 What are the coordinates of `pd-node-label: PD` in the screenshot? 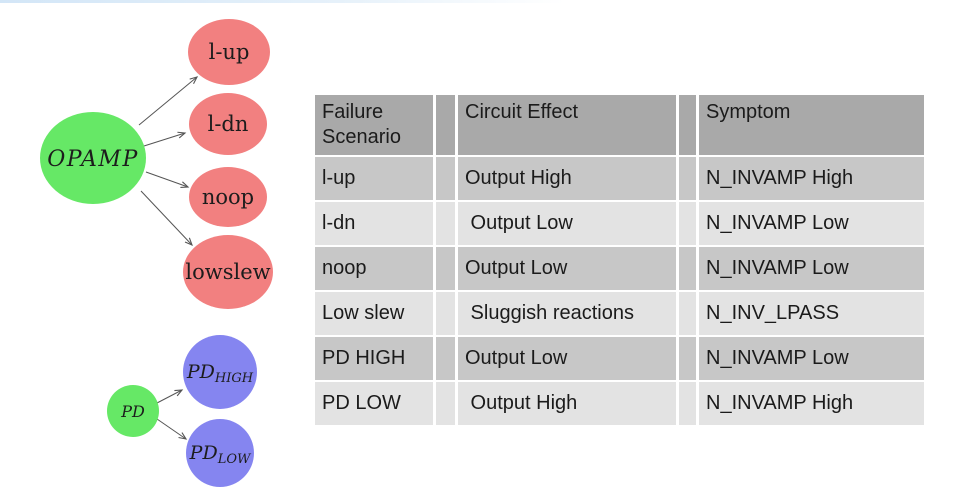 It's located at (132, 411).